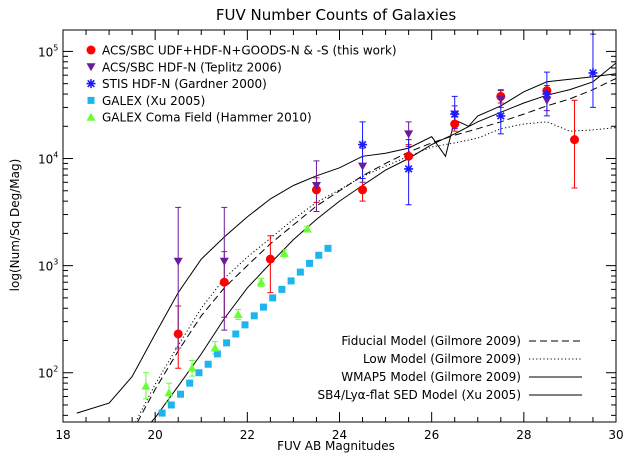  What do you see at coordinates (615, 435) in the screenshot?
I see `x-tick-label: 30` at bounding box center [615, 435].